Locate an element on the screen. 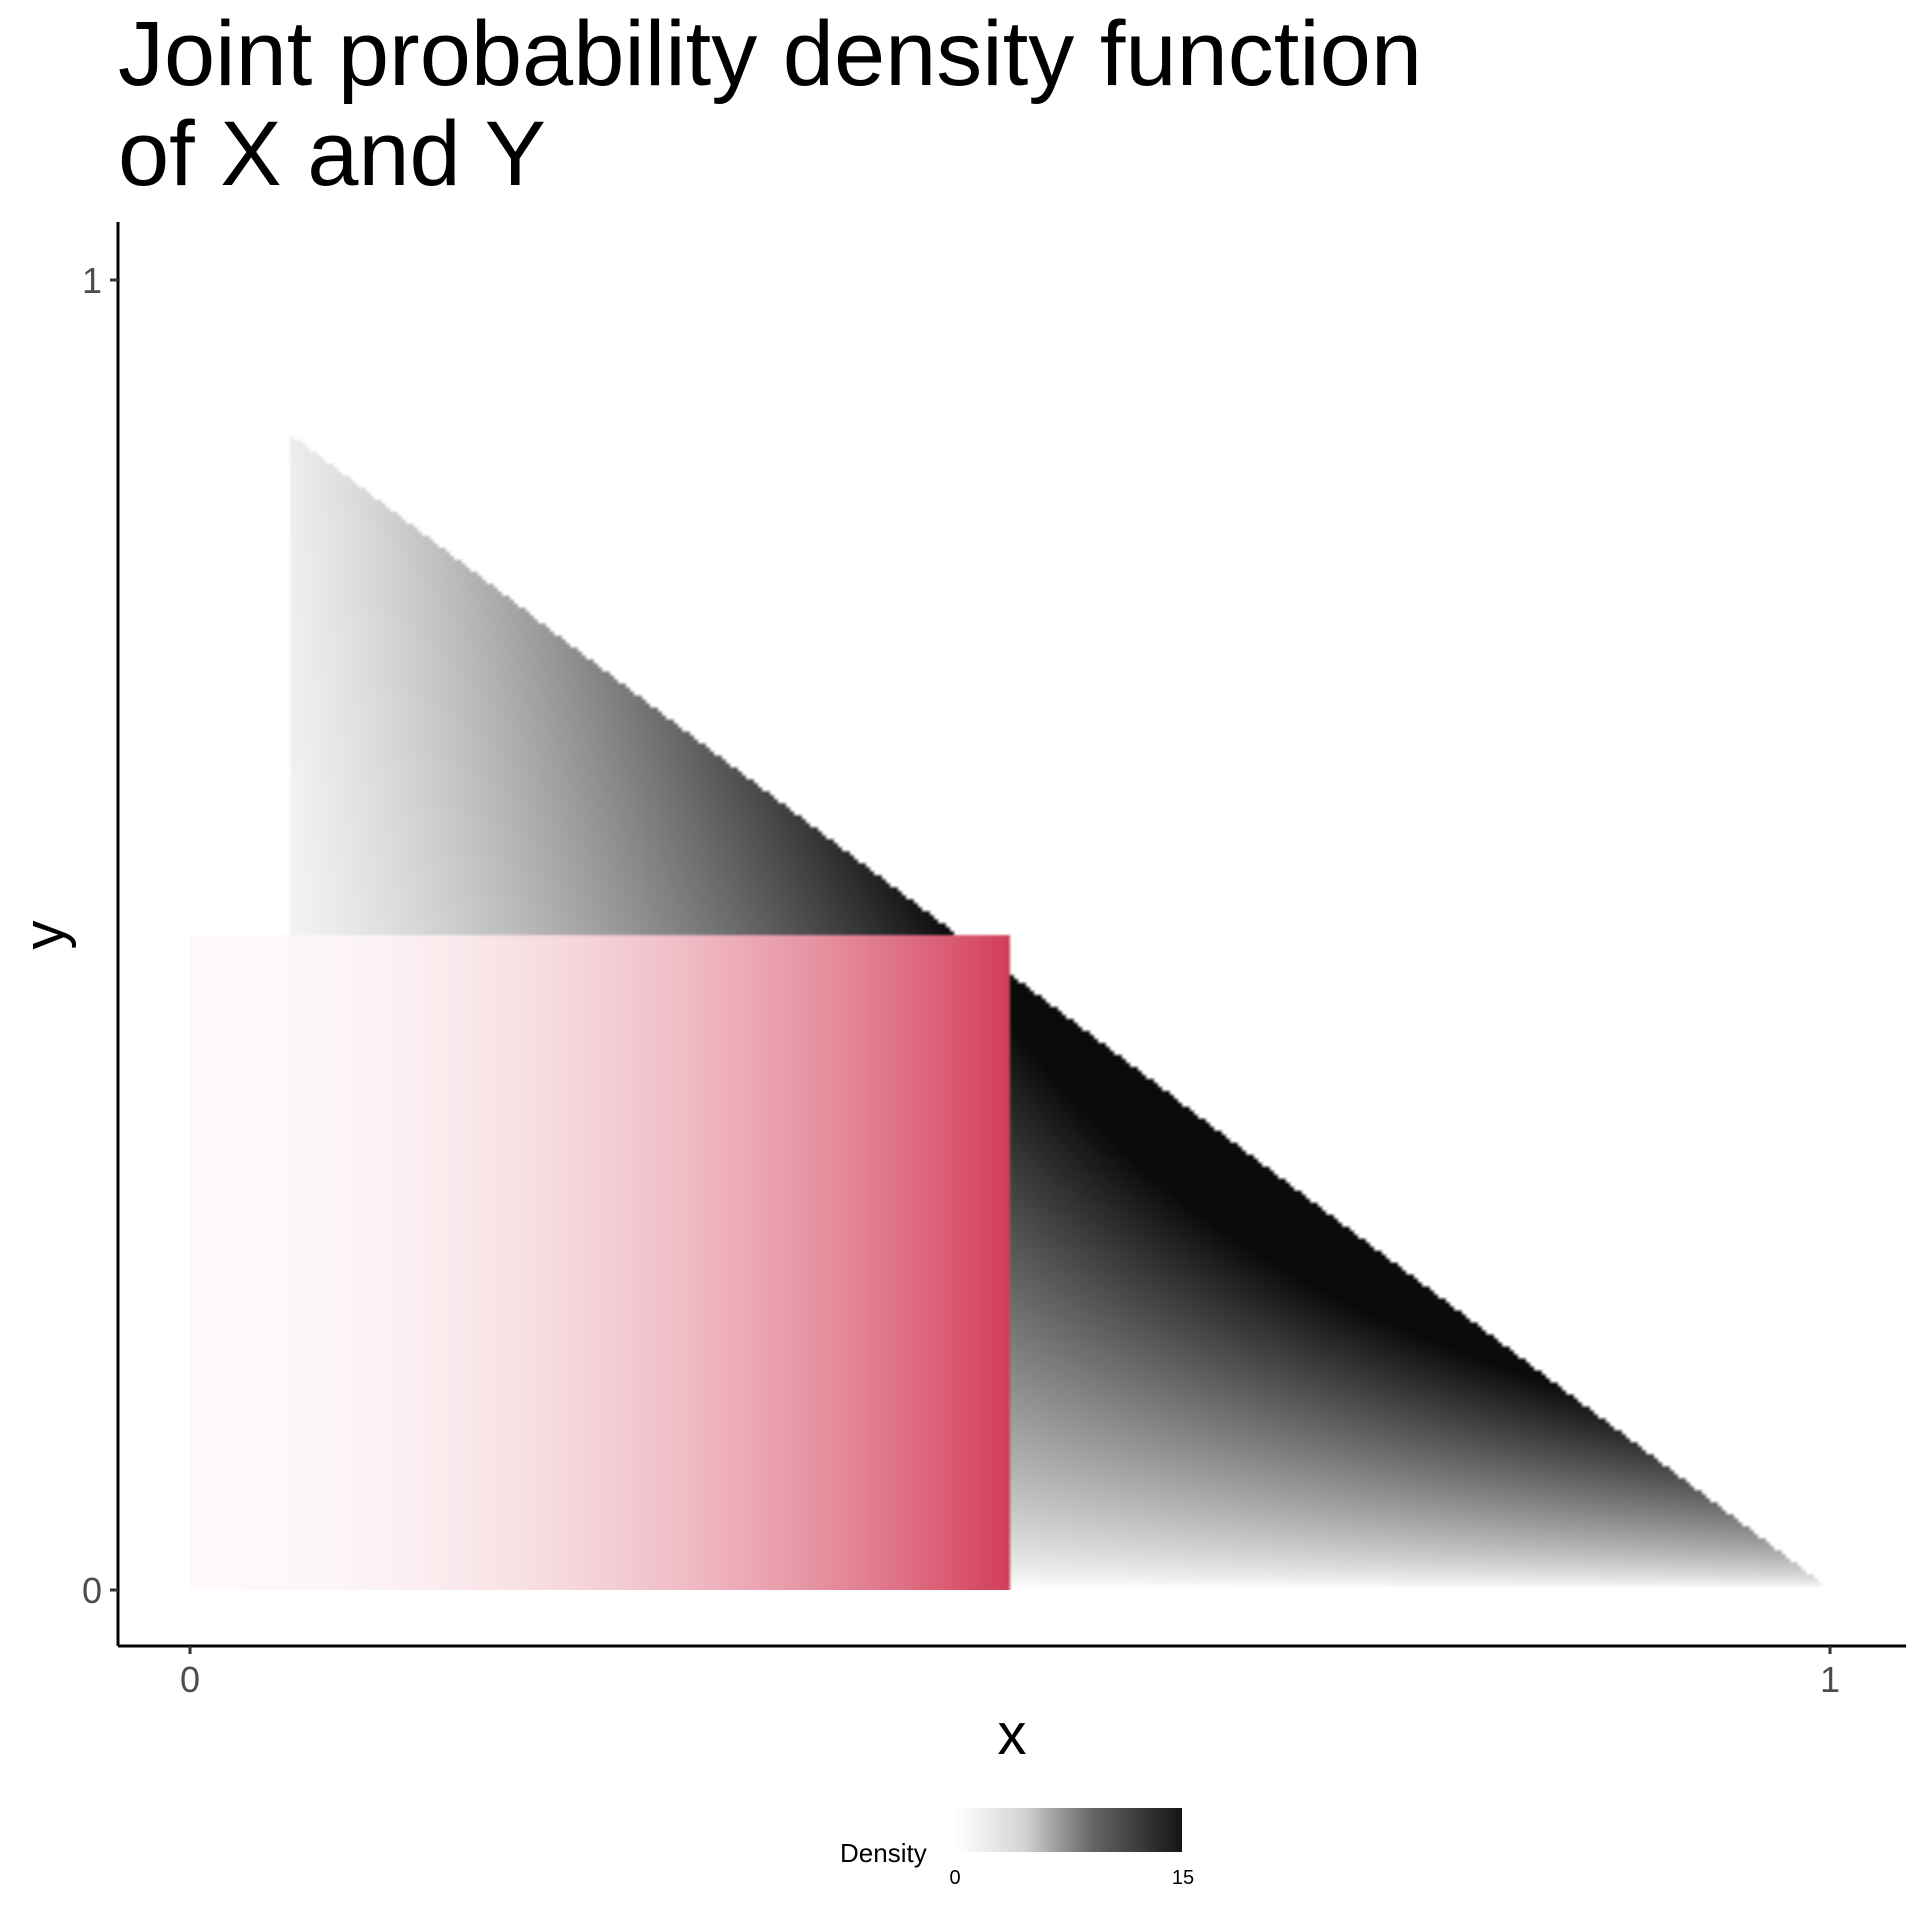  legend-label-max: 15 is located at coordinates (1183, 1878).